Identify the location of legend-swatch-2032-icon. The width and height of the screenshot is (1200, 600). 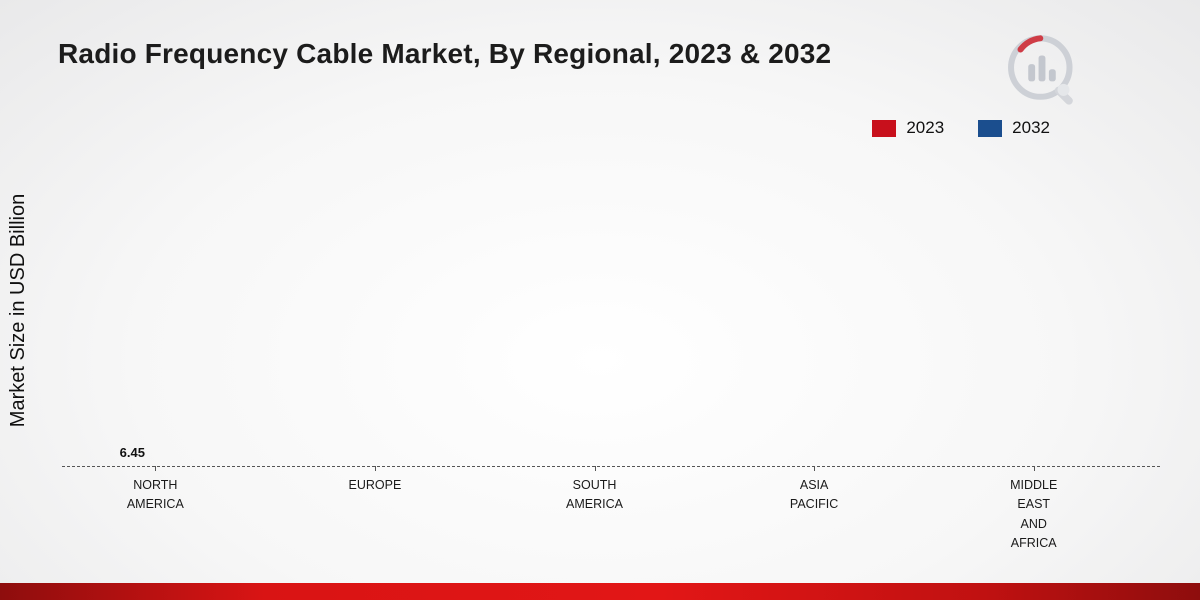
(990, 128).